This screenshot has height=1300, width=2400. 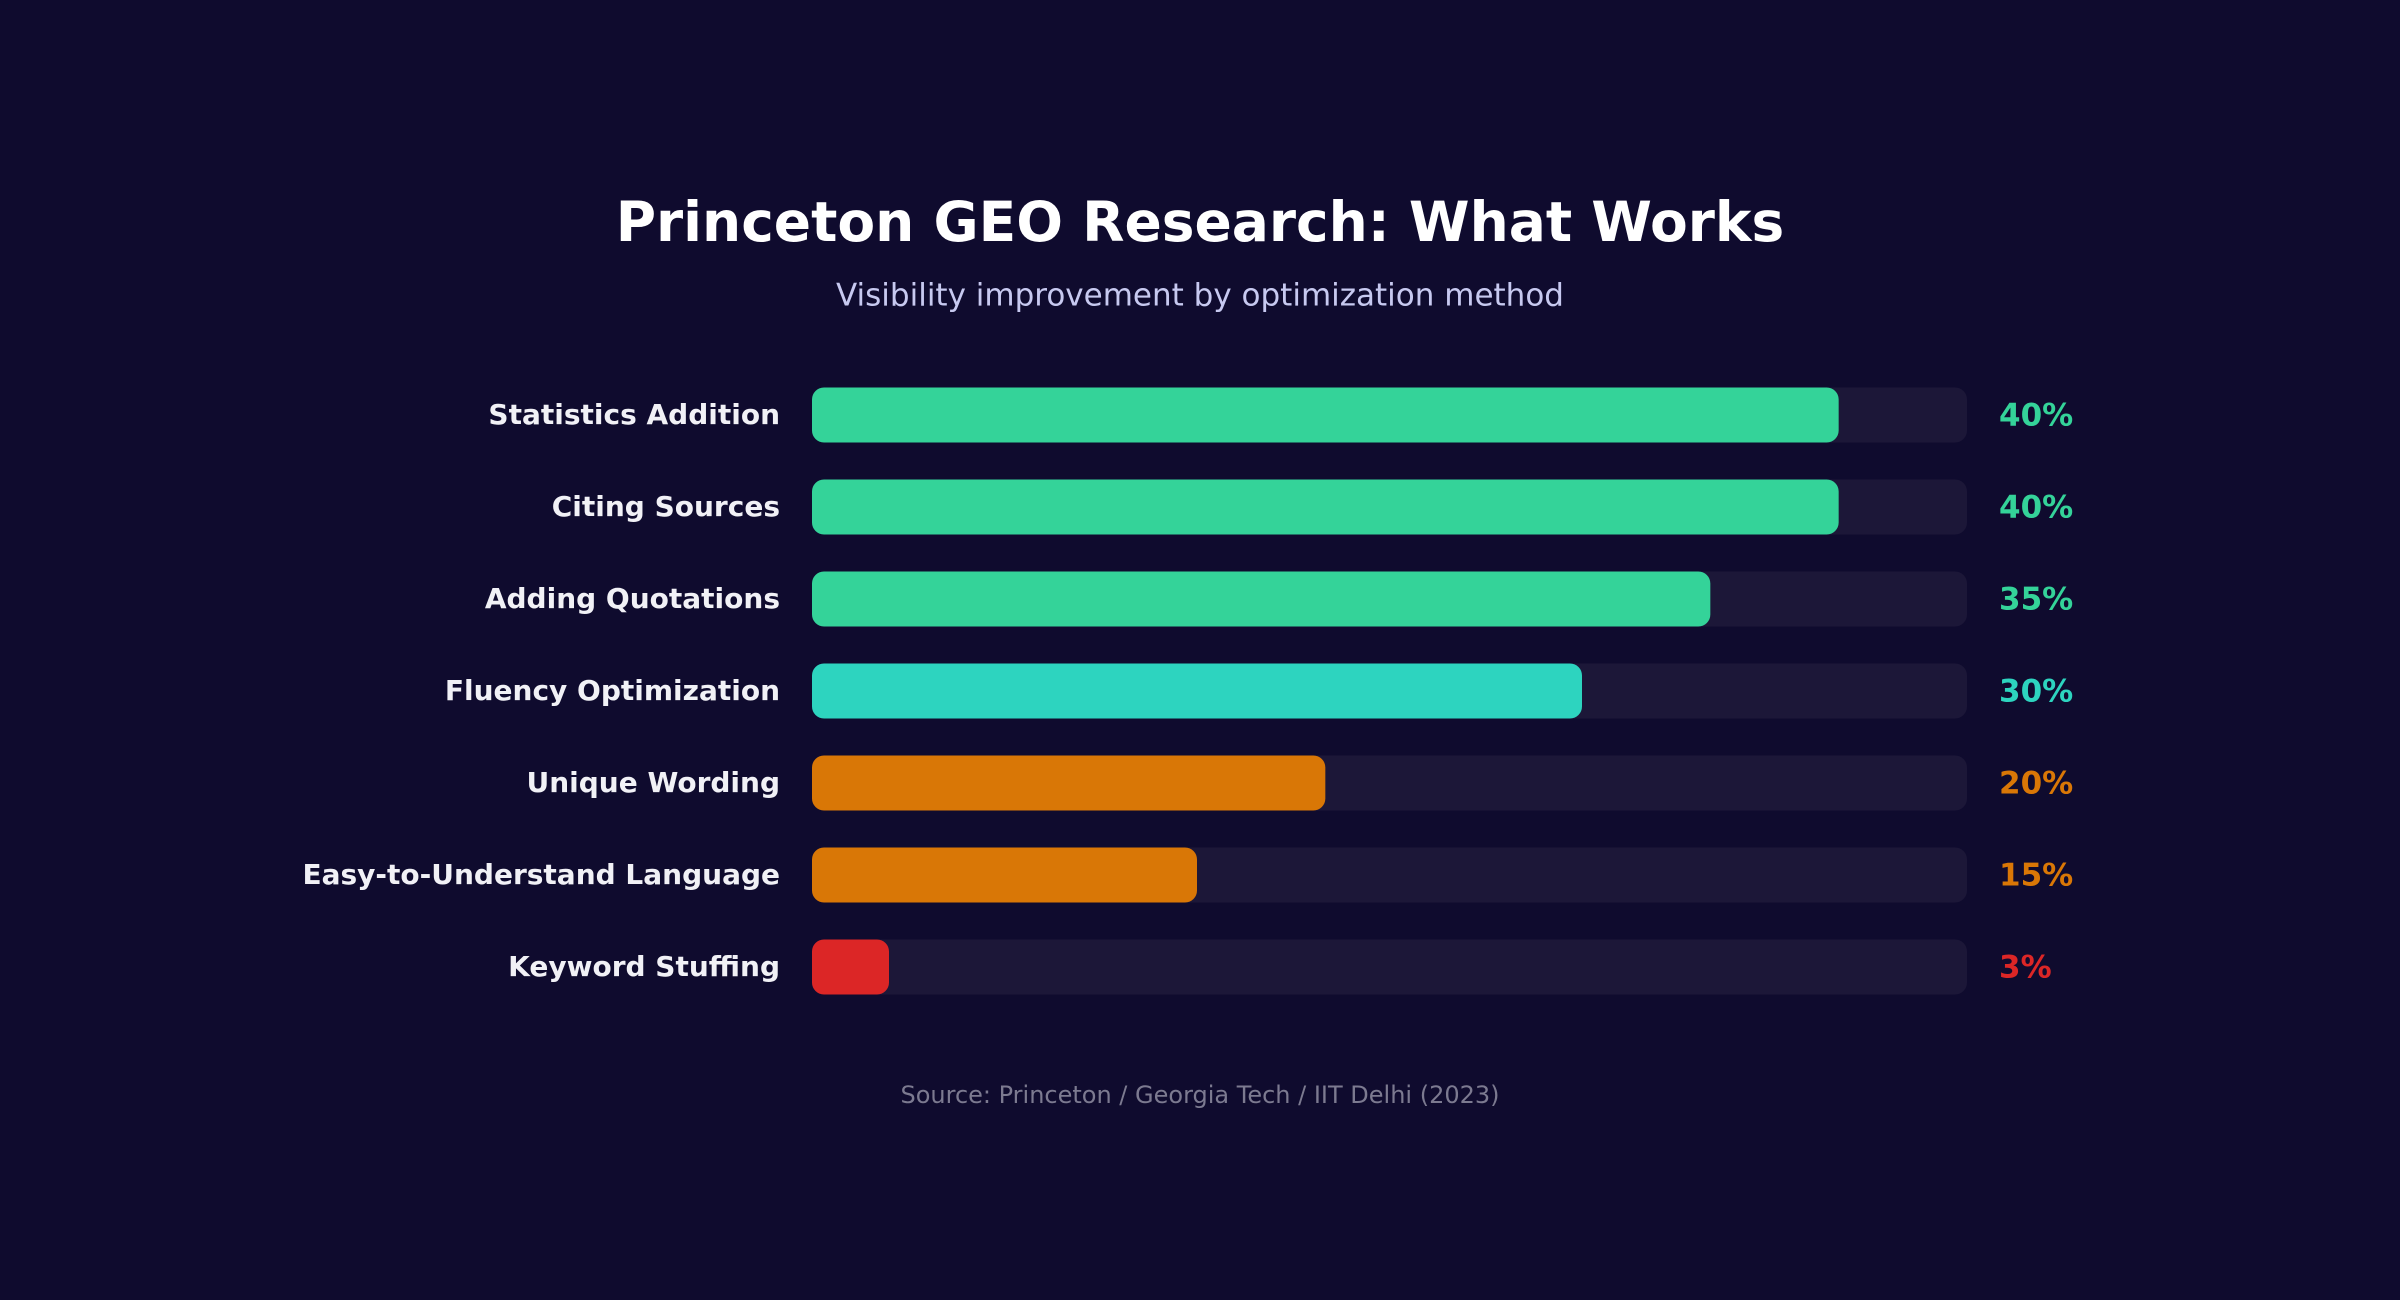 I want to click on category-label: Easy-to-Understand Language, so click(x=541, y=874).